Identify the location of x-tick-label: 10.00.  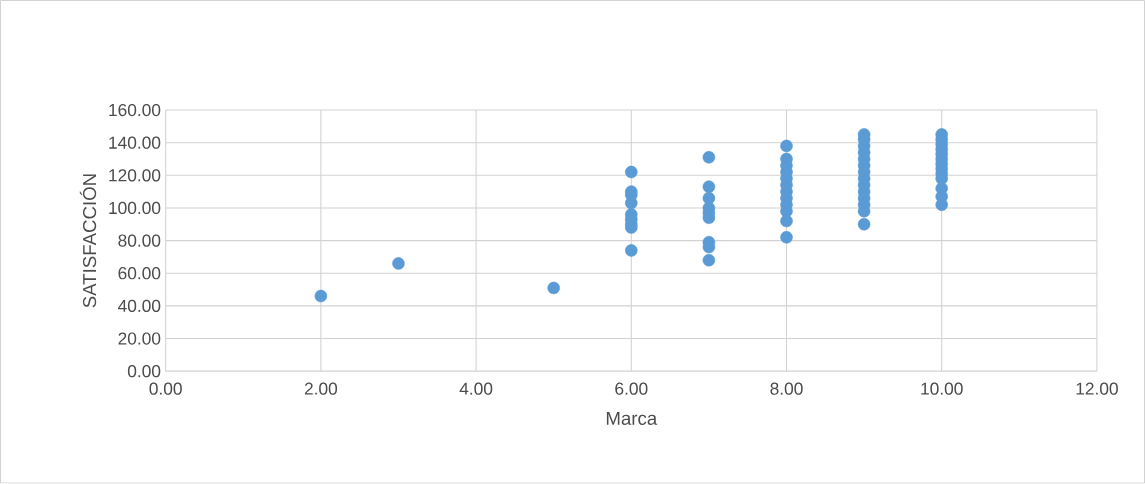
(942, 389).